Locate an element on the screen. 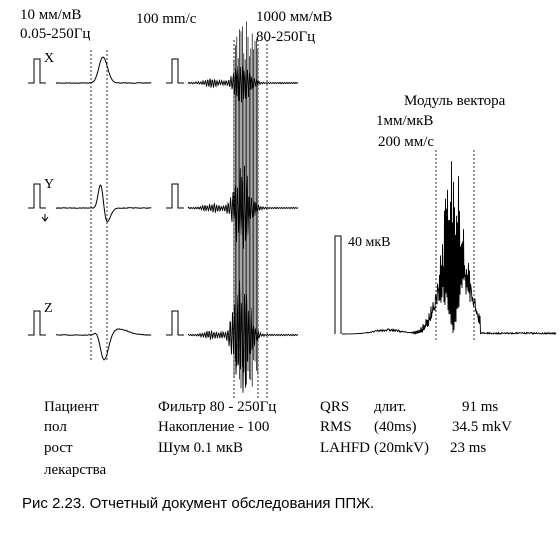  patient-field-sex: пол is located at coordinates (55, 427).